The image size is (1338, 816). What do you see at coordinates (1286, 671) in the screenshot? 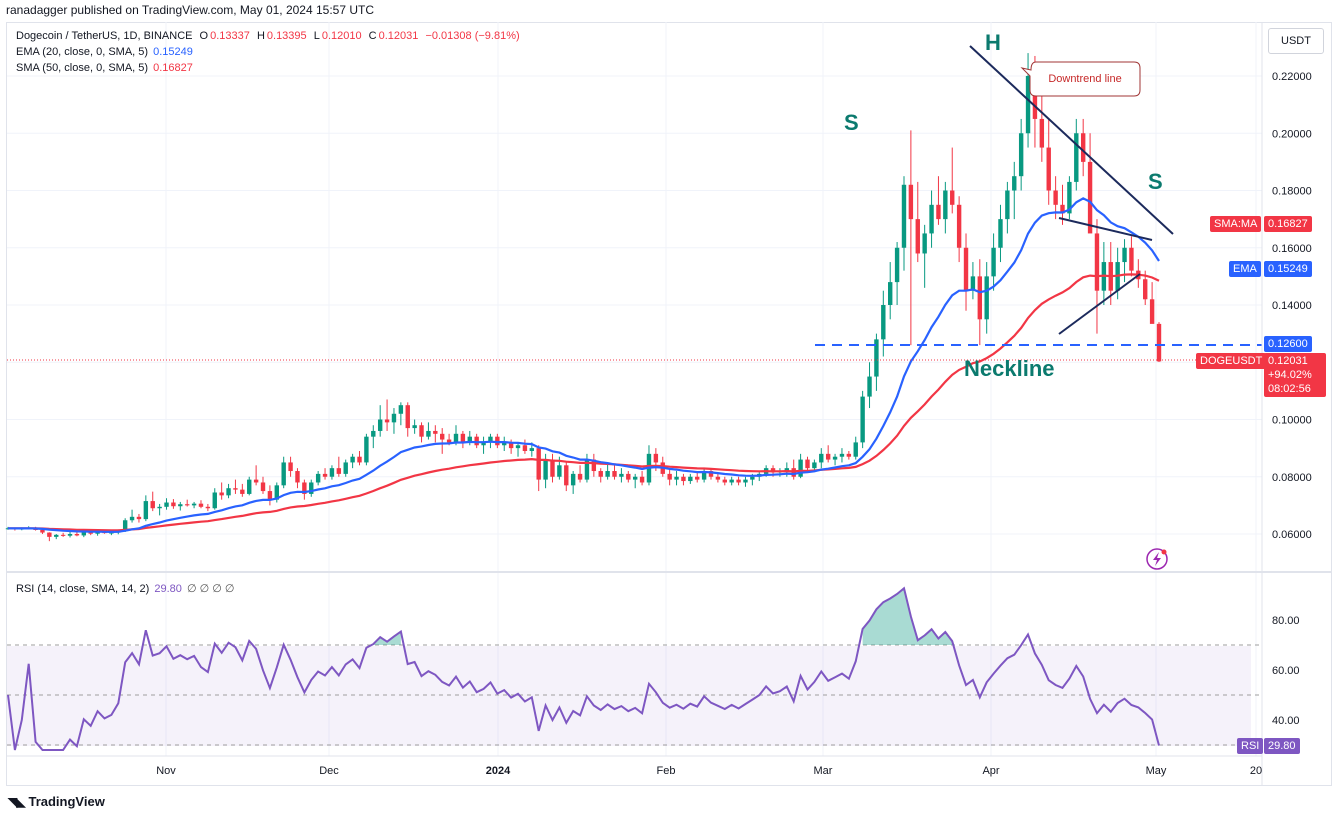
I see `rsi-axis: 80.00 60.00 40.00` at bounding box center [1286, 671].